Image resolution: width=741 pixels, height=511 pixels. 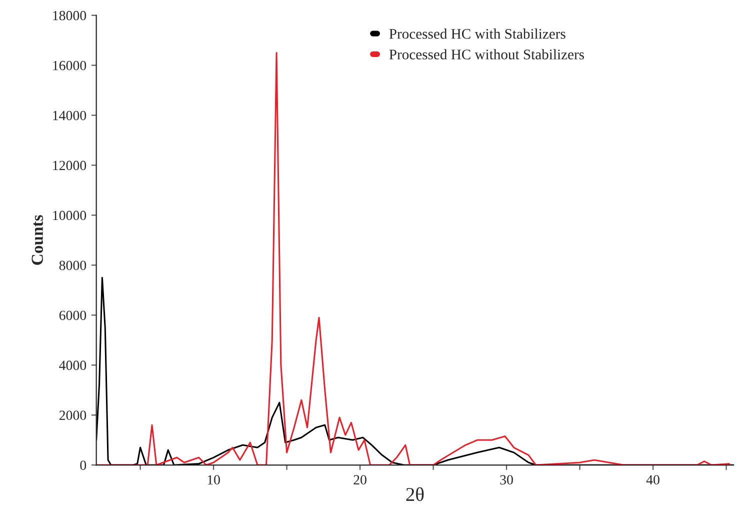 I want to click on y-axis-title: Counts, so click(x=37, y=240).